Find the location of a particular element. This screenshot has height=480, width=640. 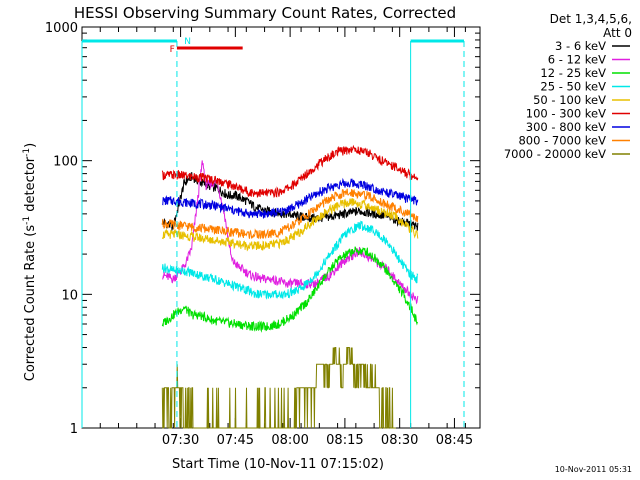

y-axis-label: Corrected Count Rate (s-1 detector-1) is located at coordinates (30, 262).